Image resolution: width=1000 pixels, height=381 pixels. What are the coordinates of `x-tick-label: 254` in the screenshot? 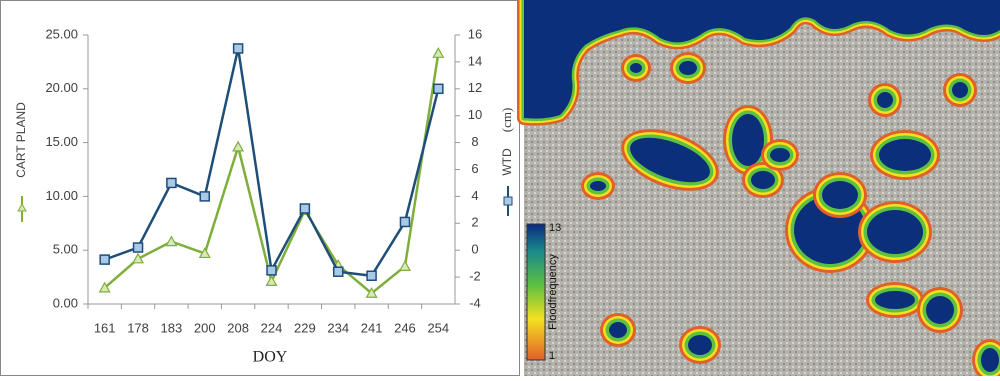 It's located at (438, 327).